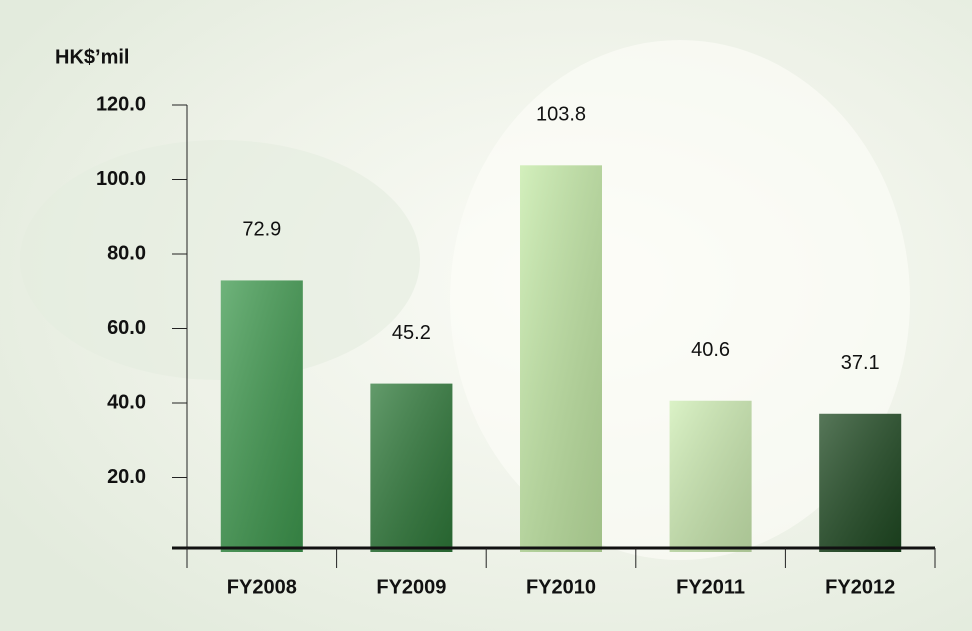  What do you see at coordinates (561, 115) in the screenshot?
I see `value-label: 103.8` at bounding box center [561, 115].